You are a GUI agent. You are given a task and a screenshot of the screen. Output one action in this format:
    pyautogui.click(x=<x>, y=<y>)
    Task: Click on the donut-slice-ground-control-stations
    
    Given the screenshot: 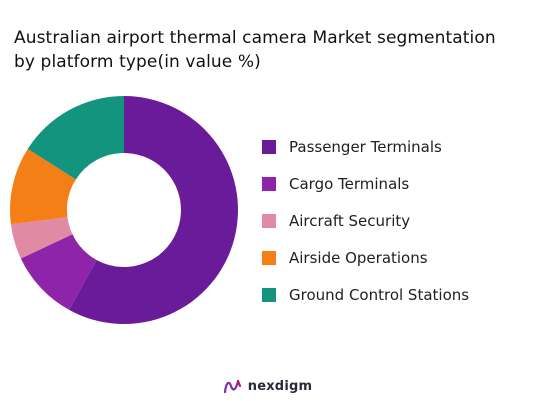 What is the action you would take?
    pyautogui.click(x=76, y=137)
    